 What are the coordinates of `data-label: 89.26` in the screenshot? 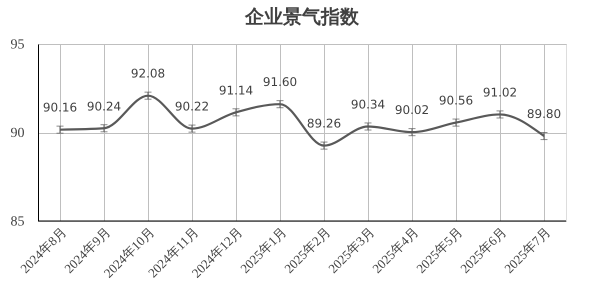 It's located at (324, 123).